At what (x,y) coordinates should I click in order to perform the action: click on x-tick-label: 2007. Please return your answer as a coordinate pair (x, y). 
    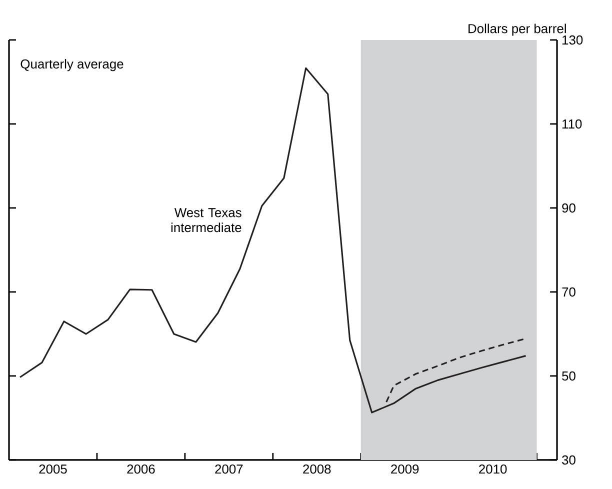
    Looking at the image, I should click on (229, 469).